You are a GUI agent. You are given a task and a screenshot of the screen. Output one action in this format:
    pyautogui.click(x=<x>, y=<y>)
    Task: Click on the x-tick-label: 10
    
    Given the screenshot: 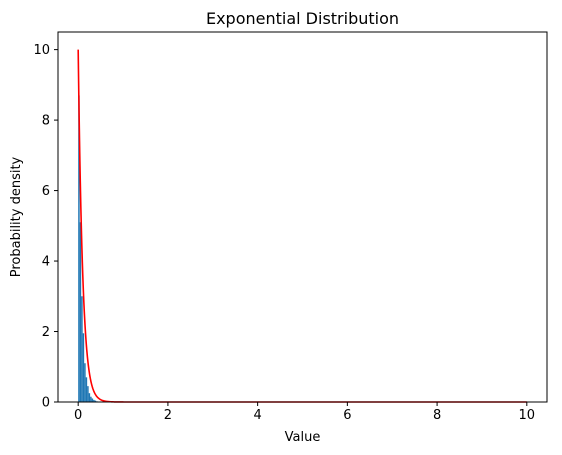 What is the action you would take?
    pyautogui.click(x=527, y=415)
    